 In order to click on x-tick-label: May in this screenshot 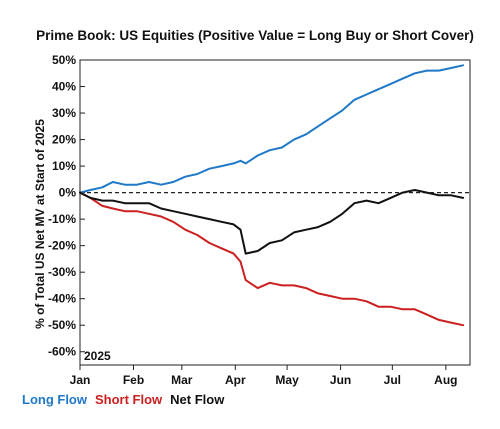, I will do `click(287, 380)`.